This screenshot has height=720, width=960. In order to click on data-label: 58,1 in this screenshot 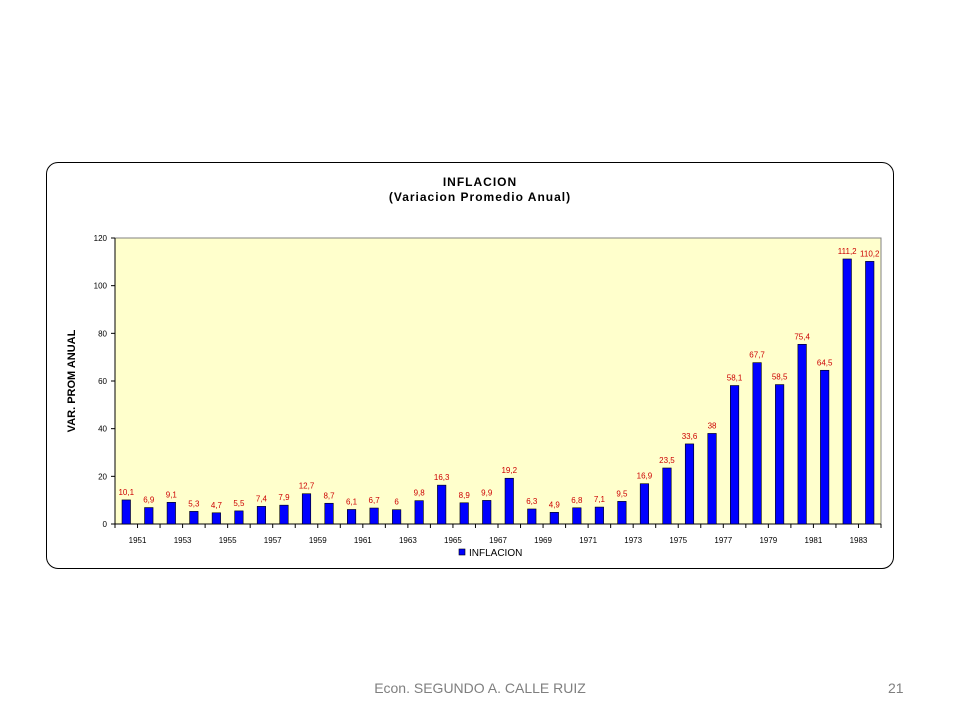, I will do `click(735, 378)`.